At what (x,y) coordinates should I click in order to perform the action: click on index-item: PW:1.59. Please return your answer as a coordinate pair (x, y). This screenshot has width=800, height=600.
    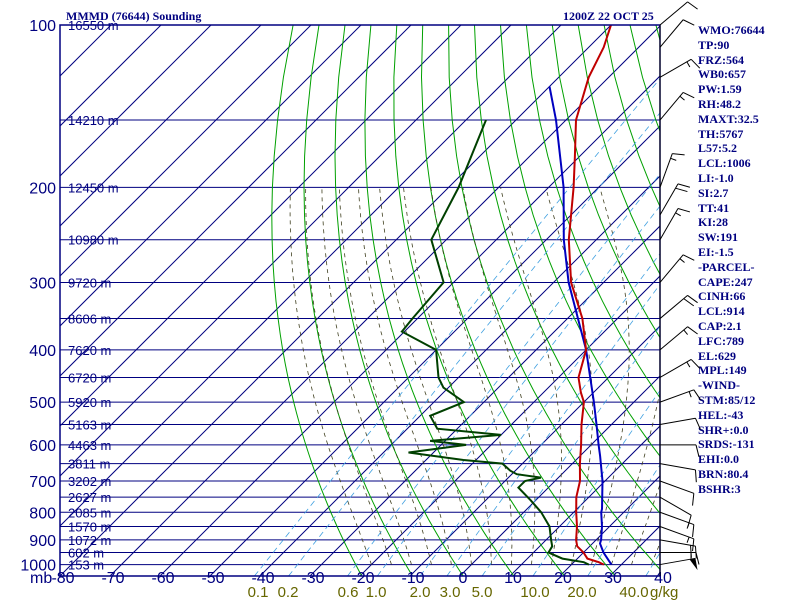
    Looking at the image, I should click on (720, 89).